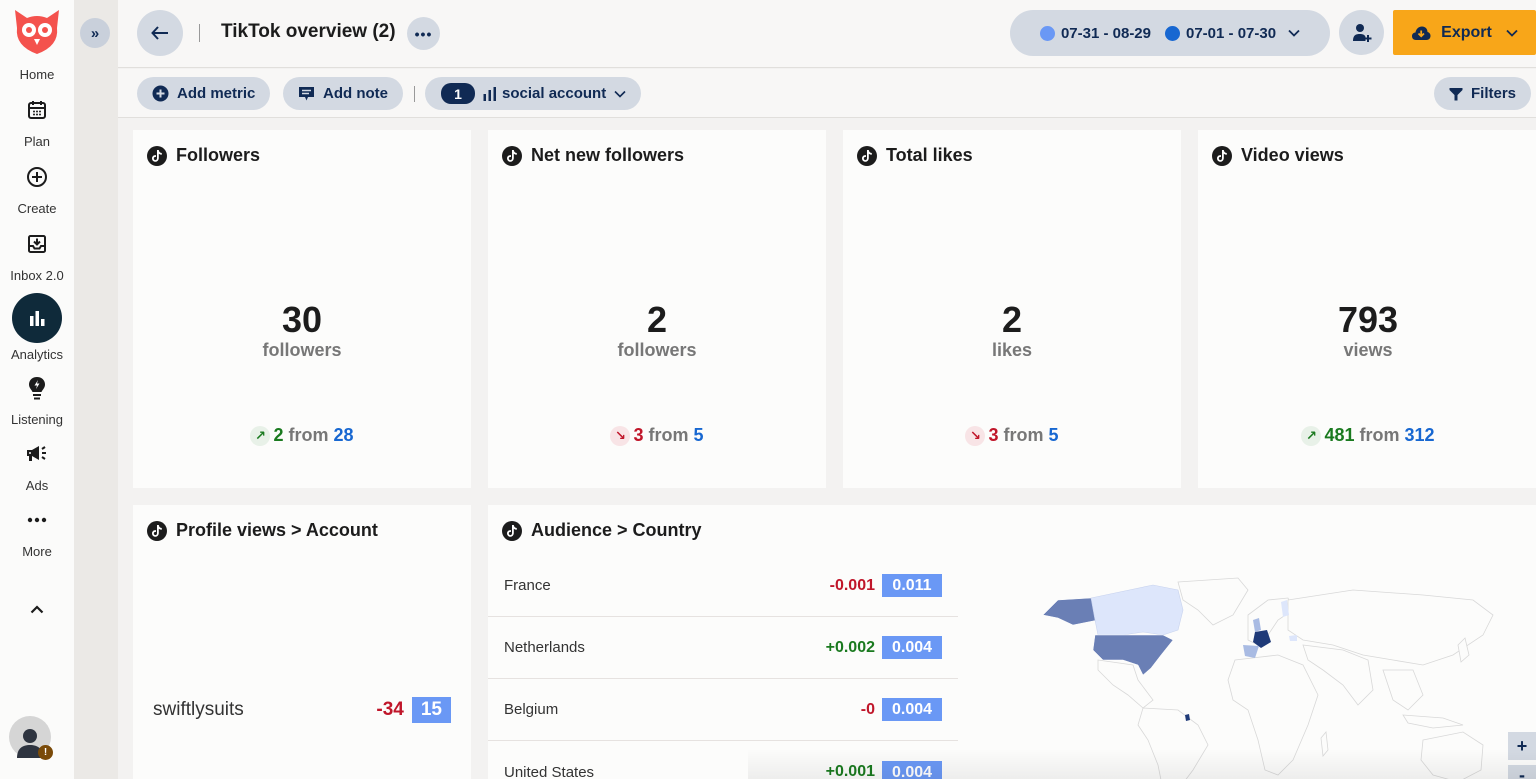  What do you see at coordinates (414, 94) in the screenshot?
I see `toolbar-divider` at bounding box center [414, 94].